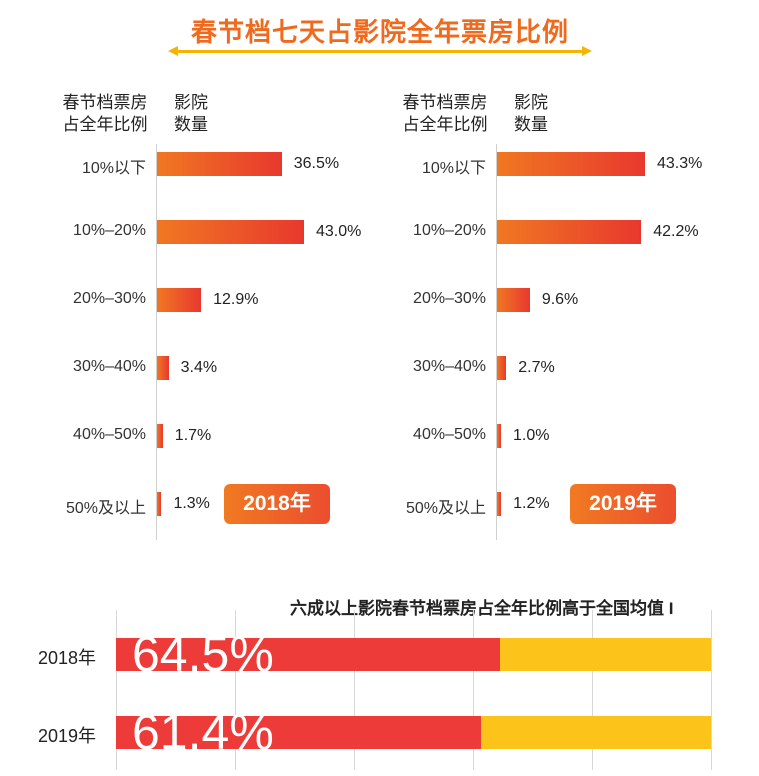  I want to click on stacked-bar-remainder: 61.4%, so click(413, 732).